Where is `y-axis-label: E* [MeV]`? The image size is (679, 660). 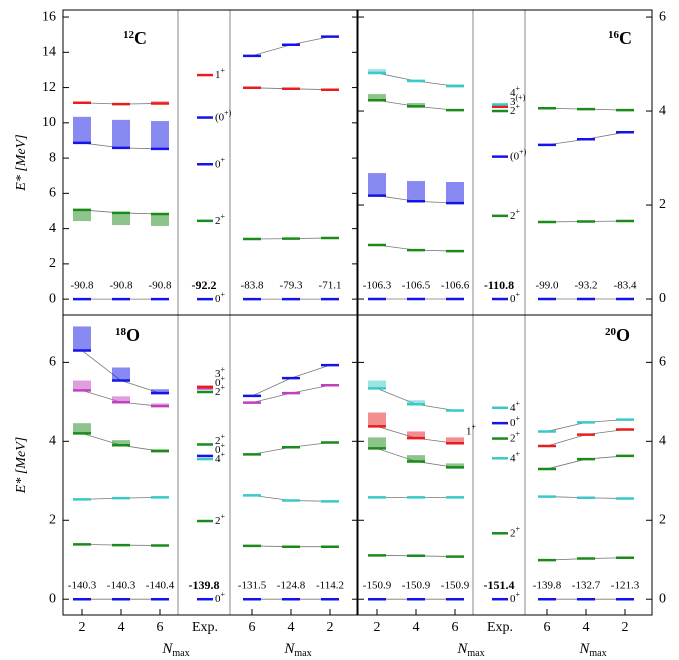
y-axis-label: E* [MeV] is located at coordinates (21, 162).